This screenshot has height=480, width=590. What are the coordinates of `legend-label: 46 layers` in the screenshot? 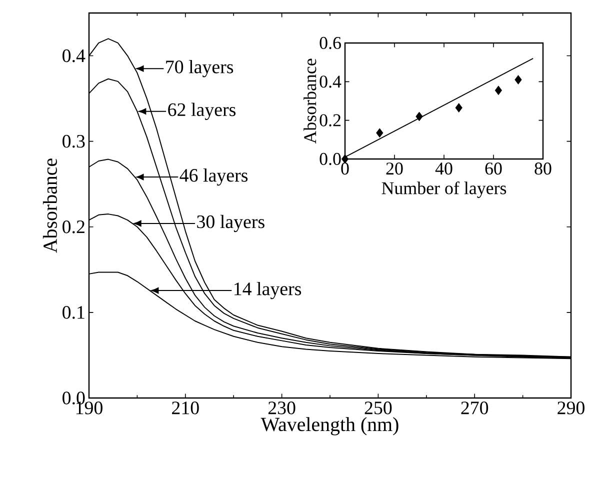 It's located at (214, 177).